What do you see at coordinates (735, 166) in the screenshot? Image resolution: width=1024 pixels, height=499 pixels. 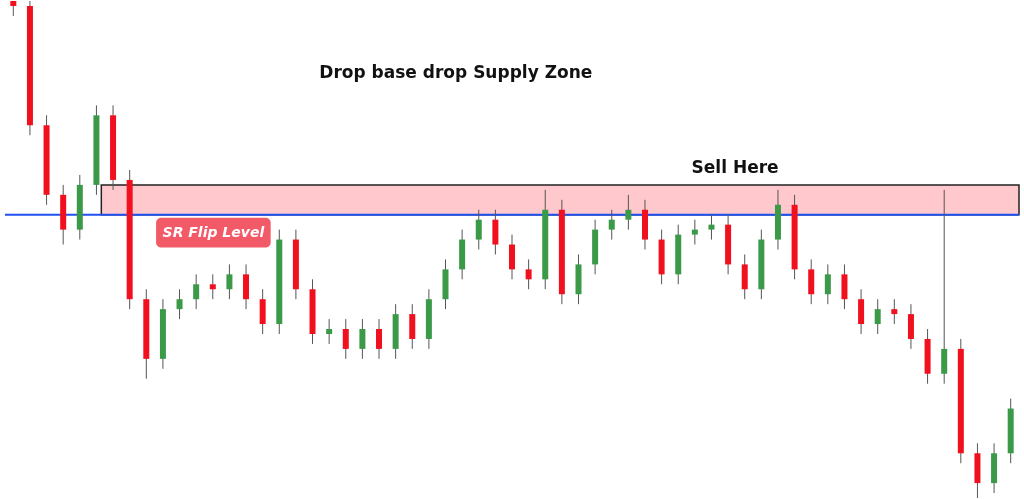 I see `band-label: Sell Here` at bounding box center [735, 166].